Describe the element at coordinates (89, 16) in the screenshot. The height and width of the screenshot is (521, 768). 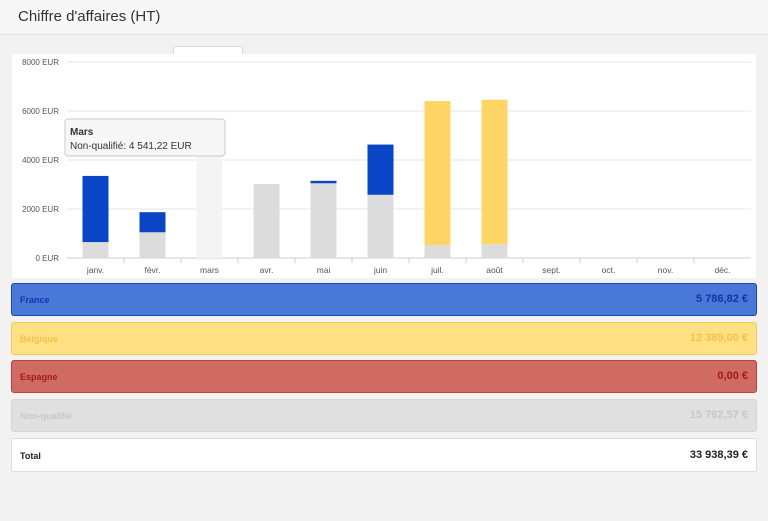
I see `page-title: Chiffre d'affaires (HT)` at that location.